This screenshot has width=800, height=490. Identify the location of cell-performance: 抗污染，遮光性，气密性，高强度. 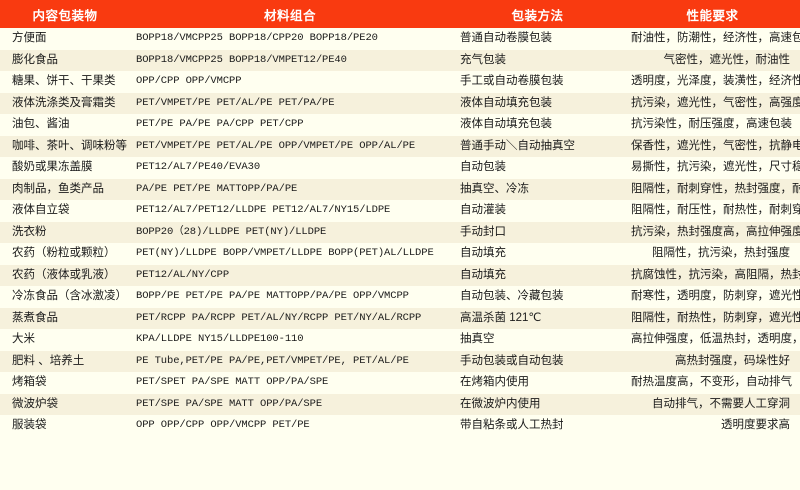
(715, 102).